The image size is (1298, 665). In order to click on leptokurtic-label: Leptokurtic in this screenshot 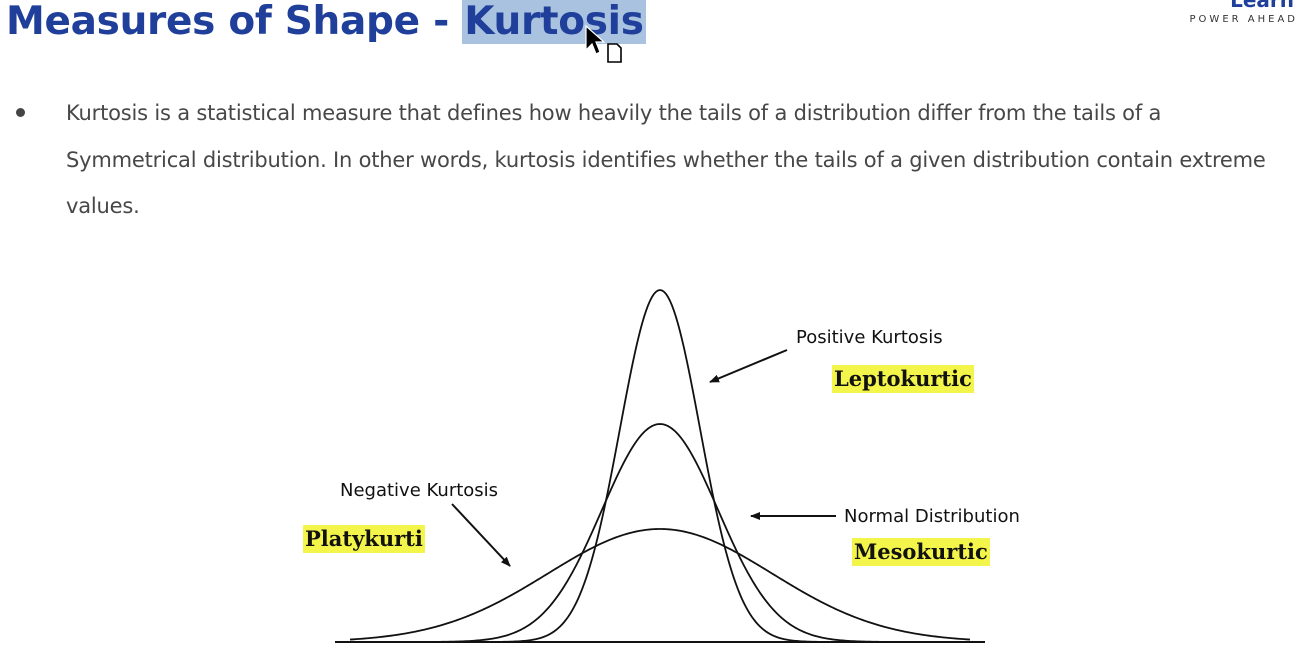, I will do `click(903, 379)`.